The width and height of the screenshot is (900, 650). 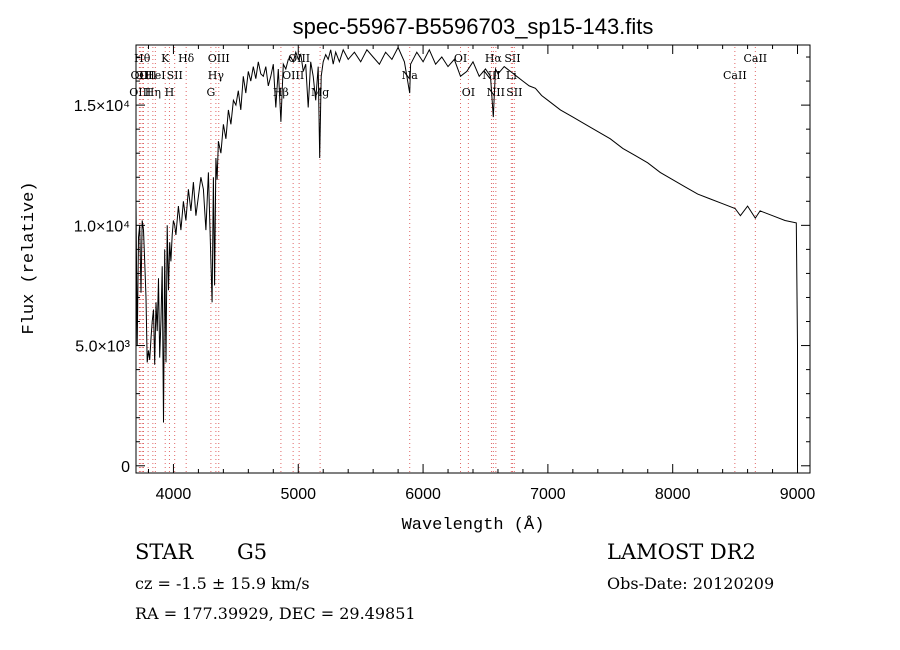 I want to click on x-tick-label: 6000, so click(x=423, y=494).